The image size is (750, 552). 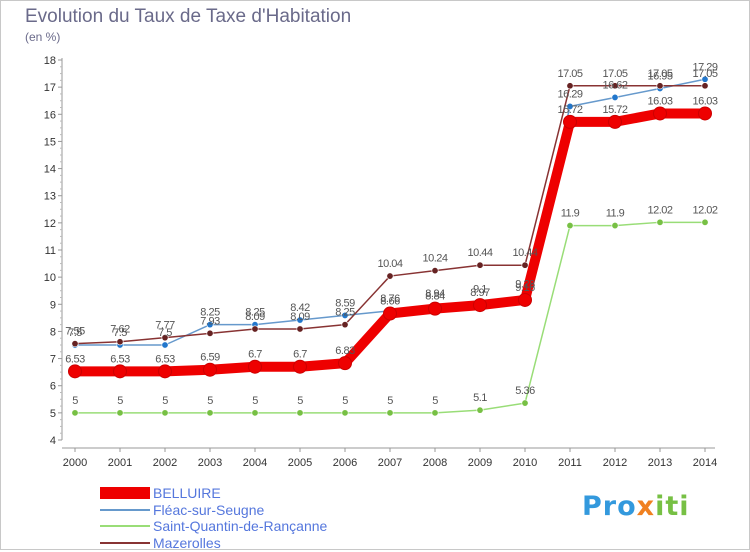 I want to click on legend-label: BELLUIRE, so click(x=187, y=493).